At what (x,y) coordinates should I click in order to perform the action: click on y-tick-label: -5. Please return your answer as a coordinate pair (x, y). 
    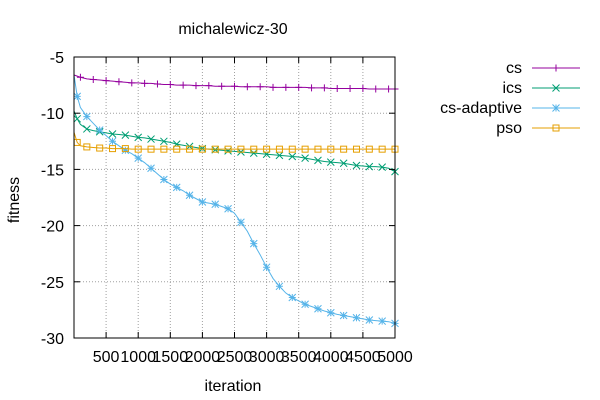
    Looking at the image, I should click on (57, 58).